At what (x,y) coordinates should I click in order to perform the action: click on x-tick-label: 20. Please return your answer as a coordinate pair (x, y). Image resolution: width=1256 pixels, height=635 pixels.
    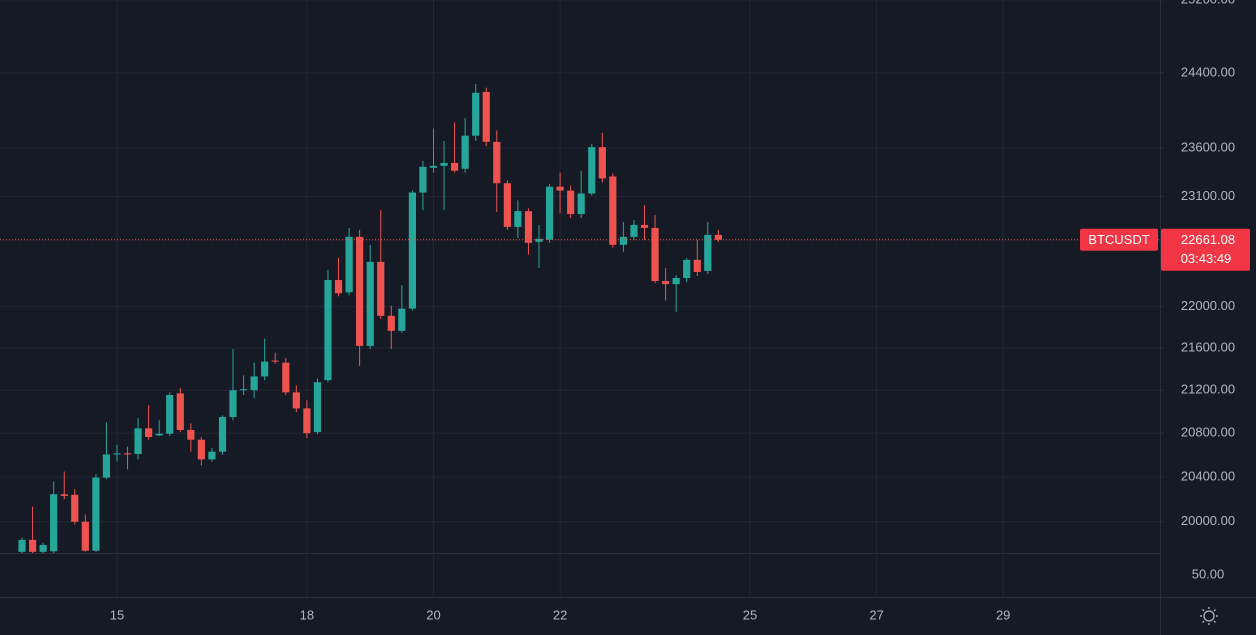
    Looking at the image, I should click on (433, 614).